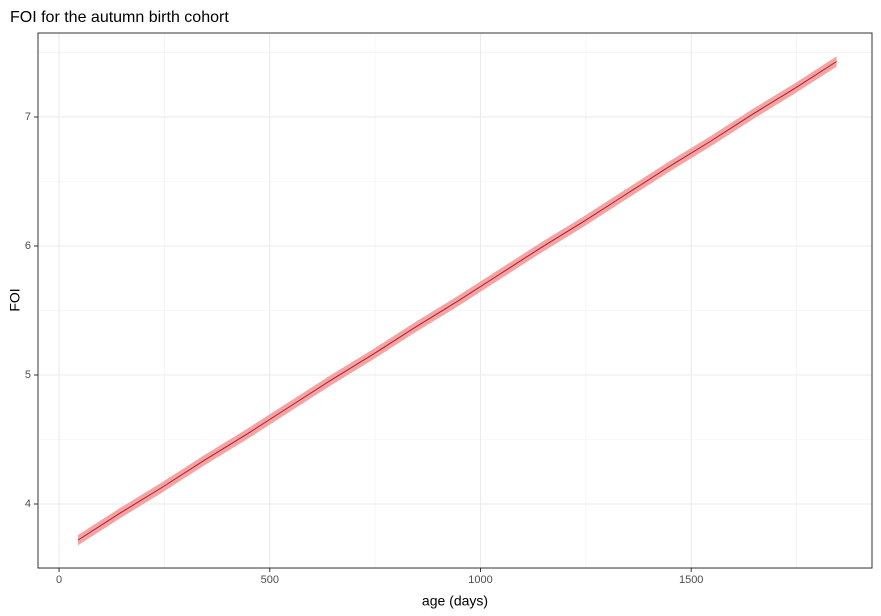 The image size is (881, 616). Describe the element at coordinates (455, 601) in the screenshot. I see `x-axis-title: age (days)` at that location.